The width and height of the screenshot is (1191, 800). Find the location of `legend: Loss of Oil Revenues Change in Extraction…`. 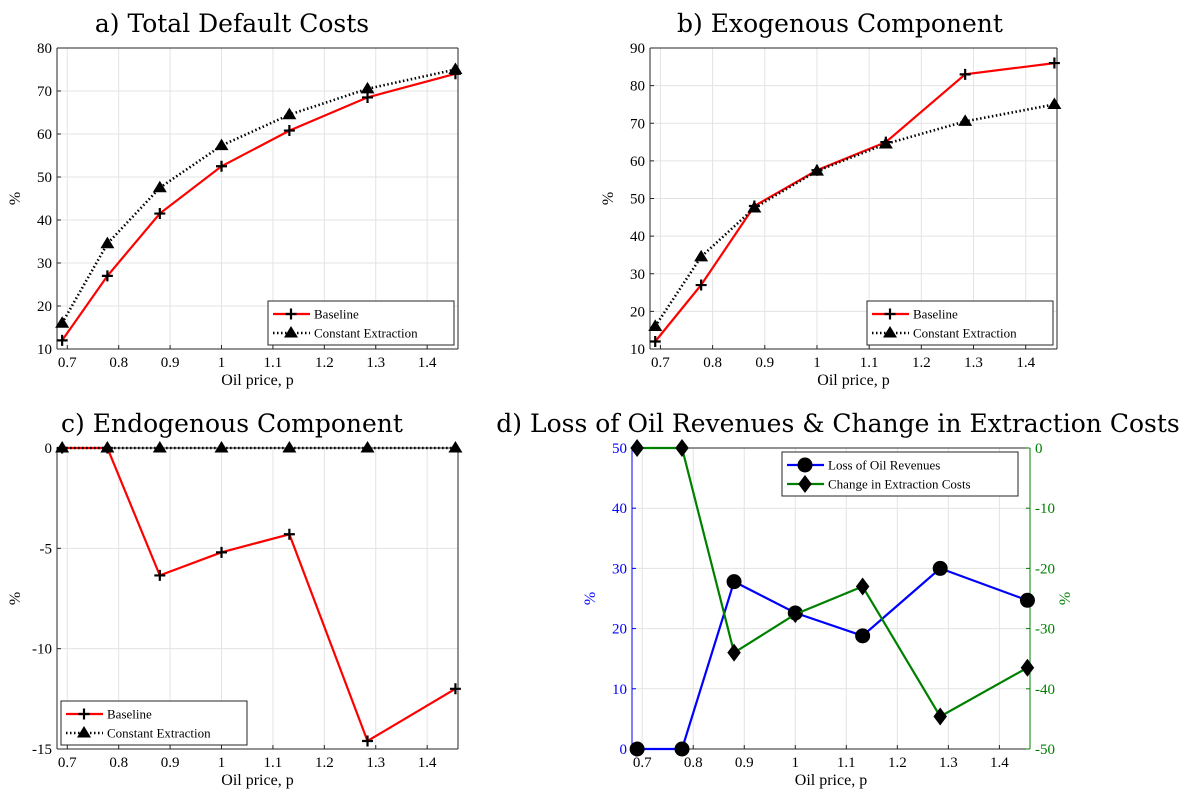

legend: Loss of Oil Revenues Change in Extraction… is located at coordinates (900, 474).